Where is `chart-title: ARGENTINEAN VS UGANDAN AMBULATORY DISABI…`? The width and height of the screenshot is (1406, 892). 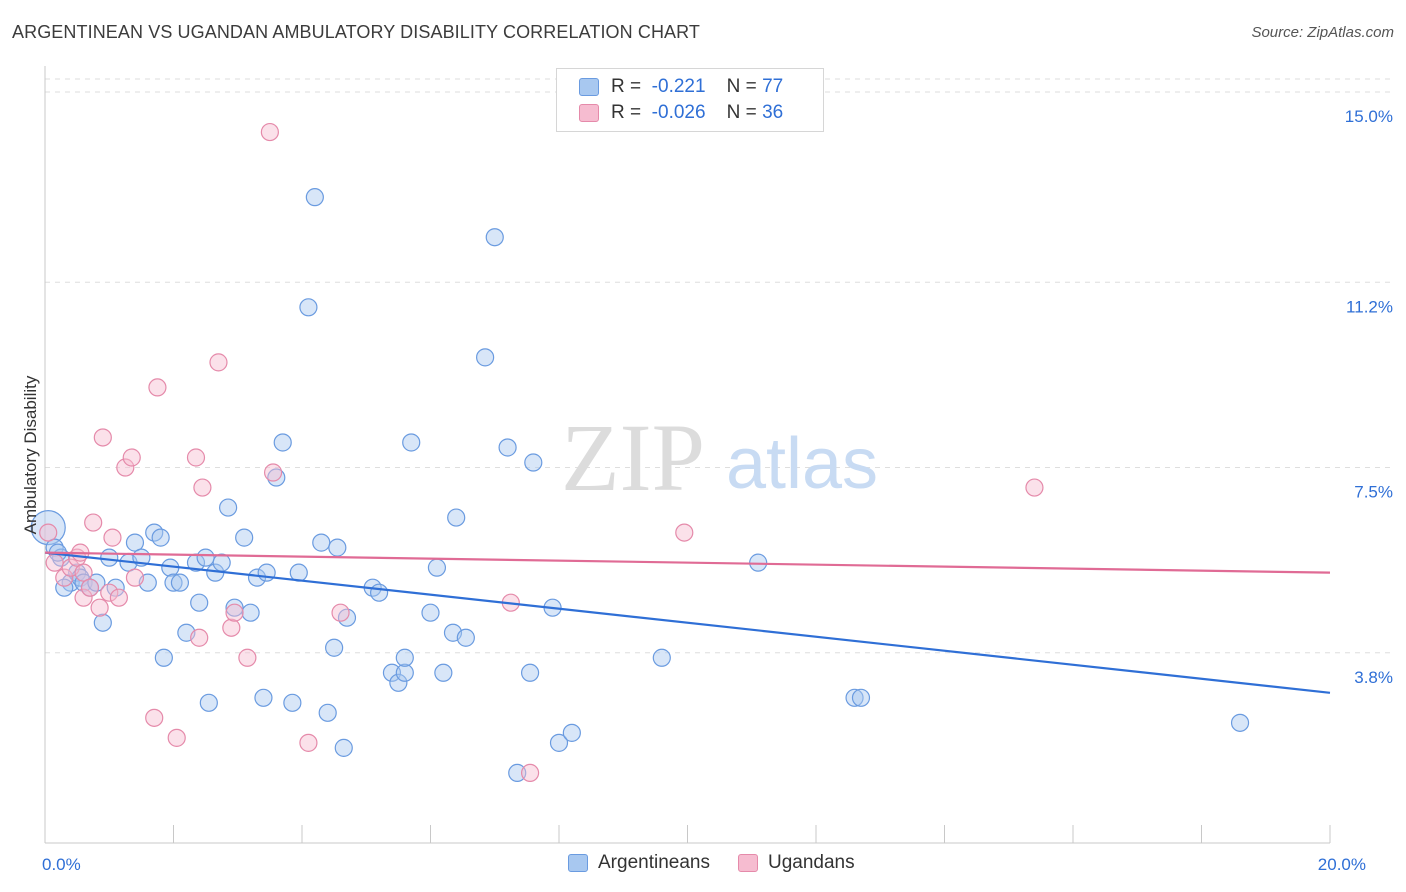
chart-title: ARGENTINEAN VS UGANDAN AMBULATORY DISABI… is located at coordinates (356, 32).